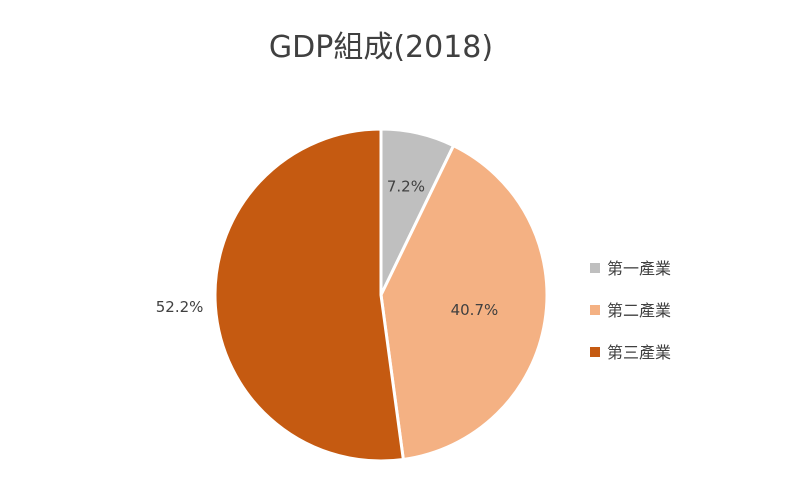  What do you see at coordinates (381, 47) in the screenshot?
I see `chart-title: GDP組成(2018)` at bounding box center [381, 47].